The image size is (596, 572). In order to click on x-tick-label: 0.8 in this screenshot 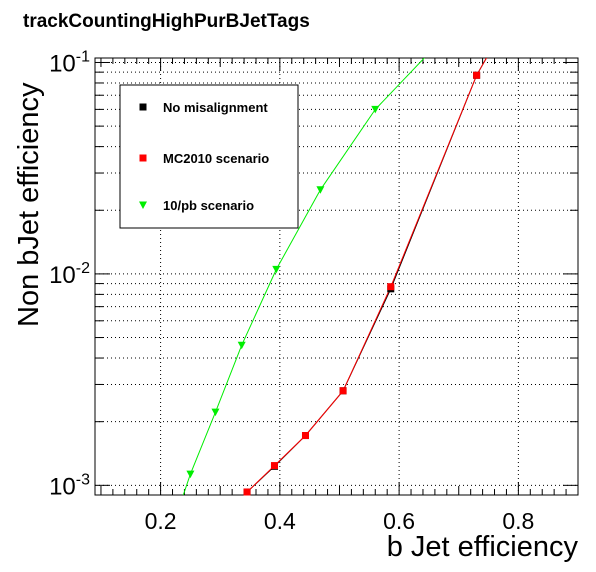, I will do `click(518, 521)`.